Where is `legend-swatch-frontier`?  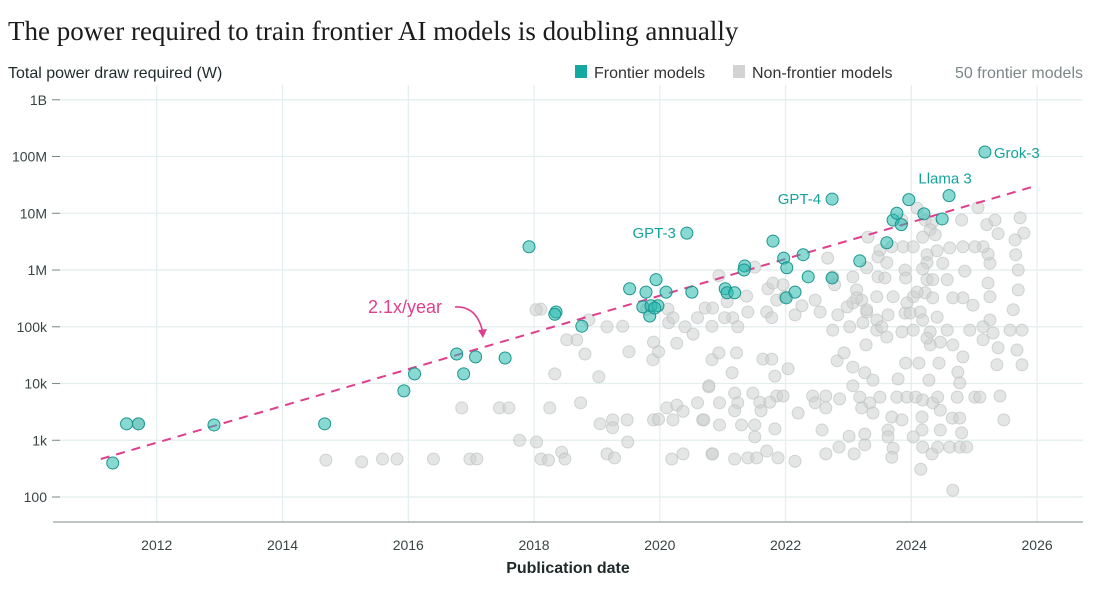
legend-swatch-frontier is located at coordinates (581, 71).